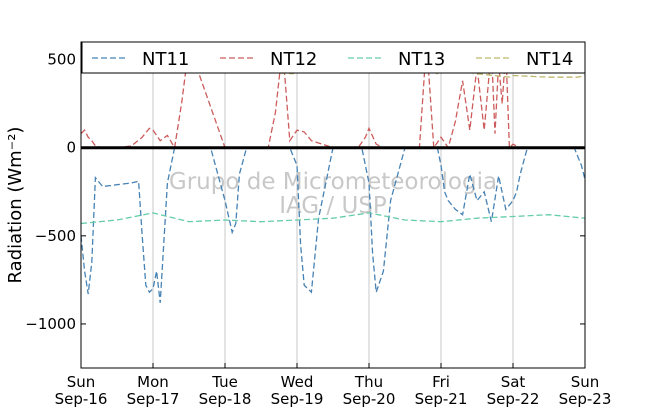  Describe the element at coordinates (15, 205) in the screenshot. I see `y-axis-label: Radiation (Wm⁻²)` at that location.